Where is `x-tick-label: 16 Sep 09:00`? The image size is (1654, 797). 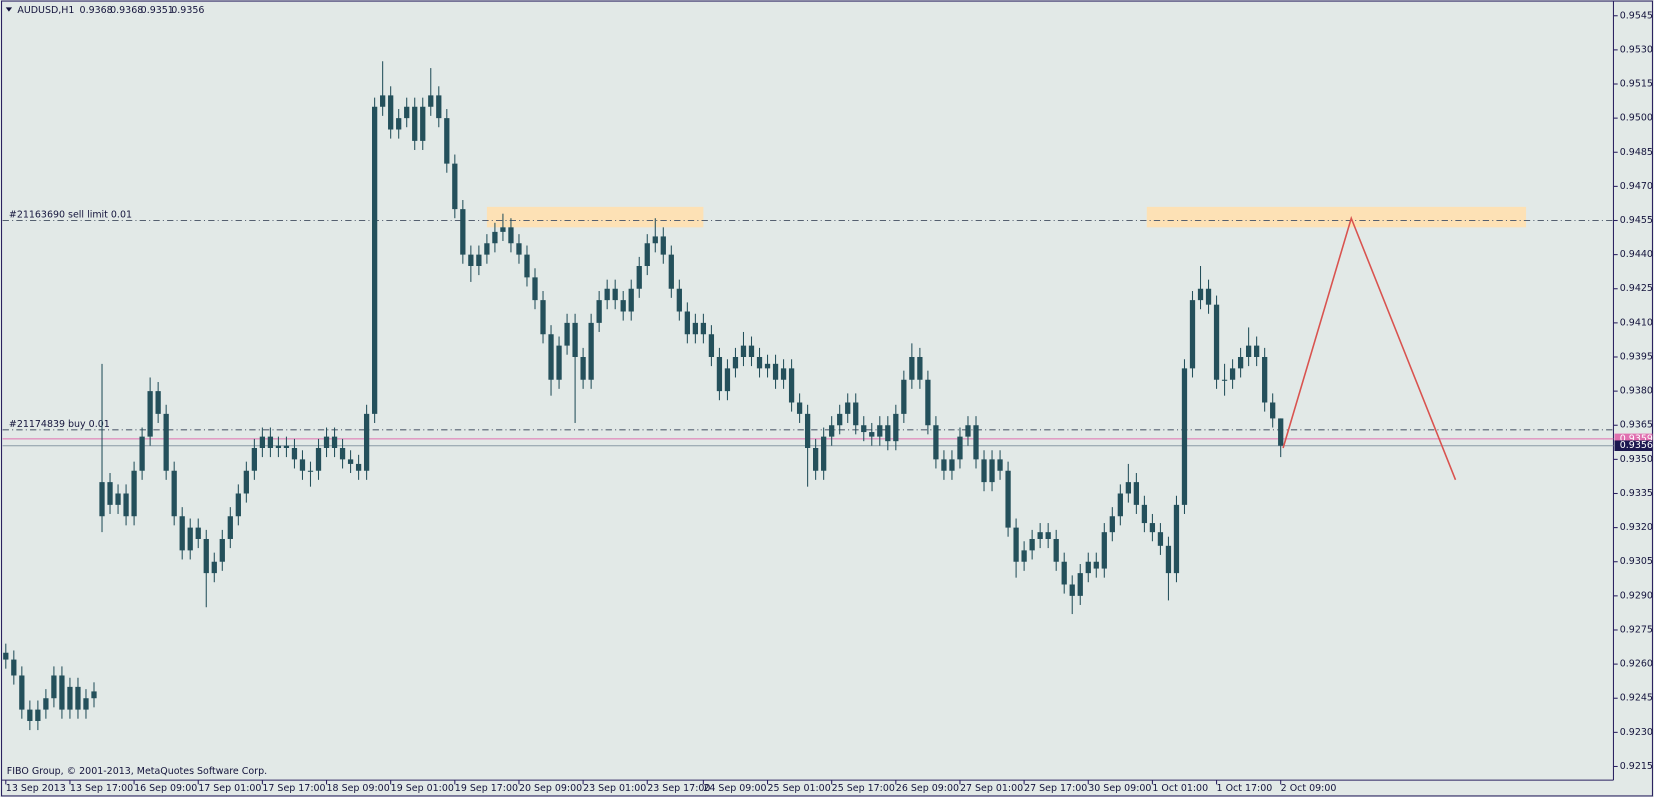
x-tick-label: 16 Sep 09:00 is located at coordinates (165, 788).